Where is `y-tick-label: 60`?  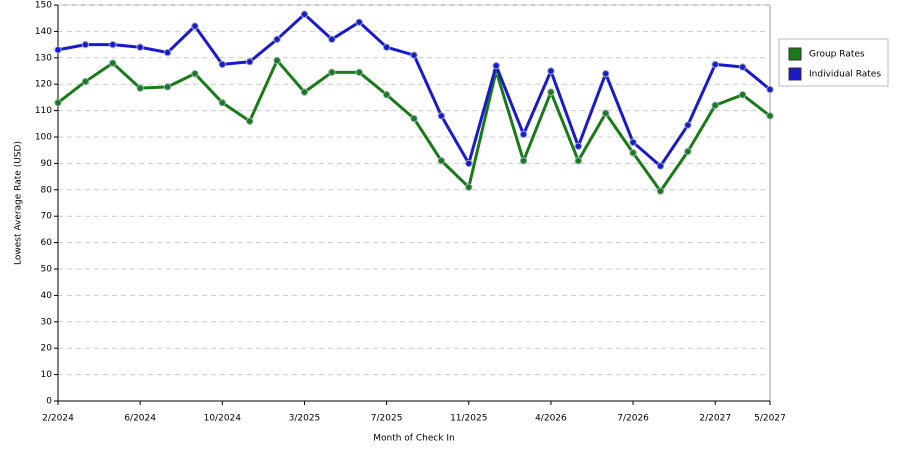
y-tick-label: 60 is located at coordinates (47, 243).